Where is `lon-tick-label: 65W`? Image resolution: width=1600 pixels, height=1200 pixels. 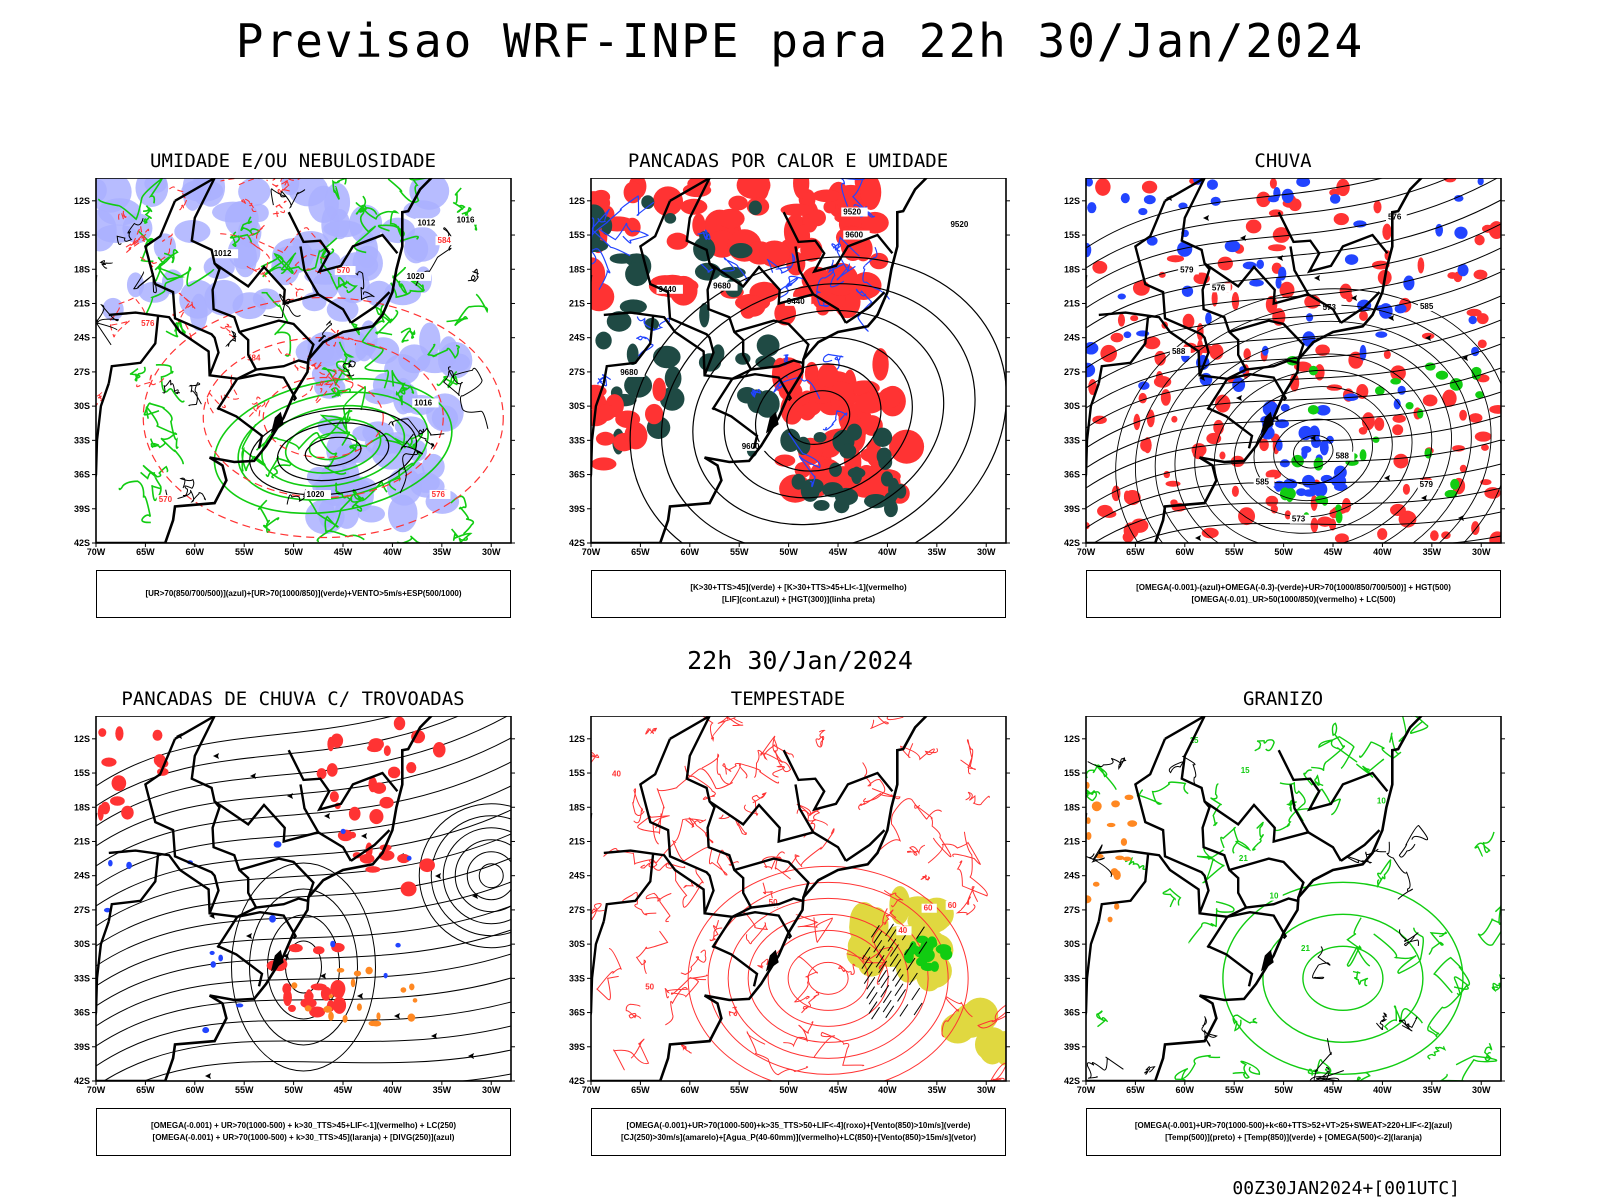 lon-tick-label: 65W is located at coordinates (640, 552).